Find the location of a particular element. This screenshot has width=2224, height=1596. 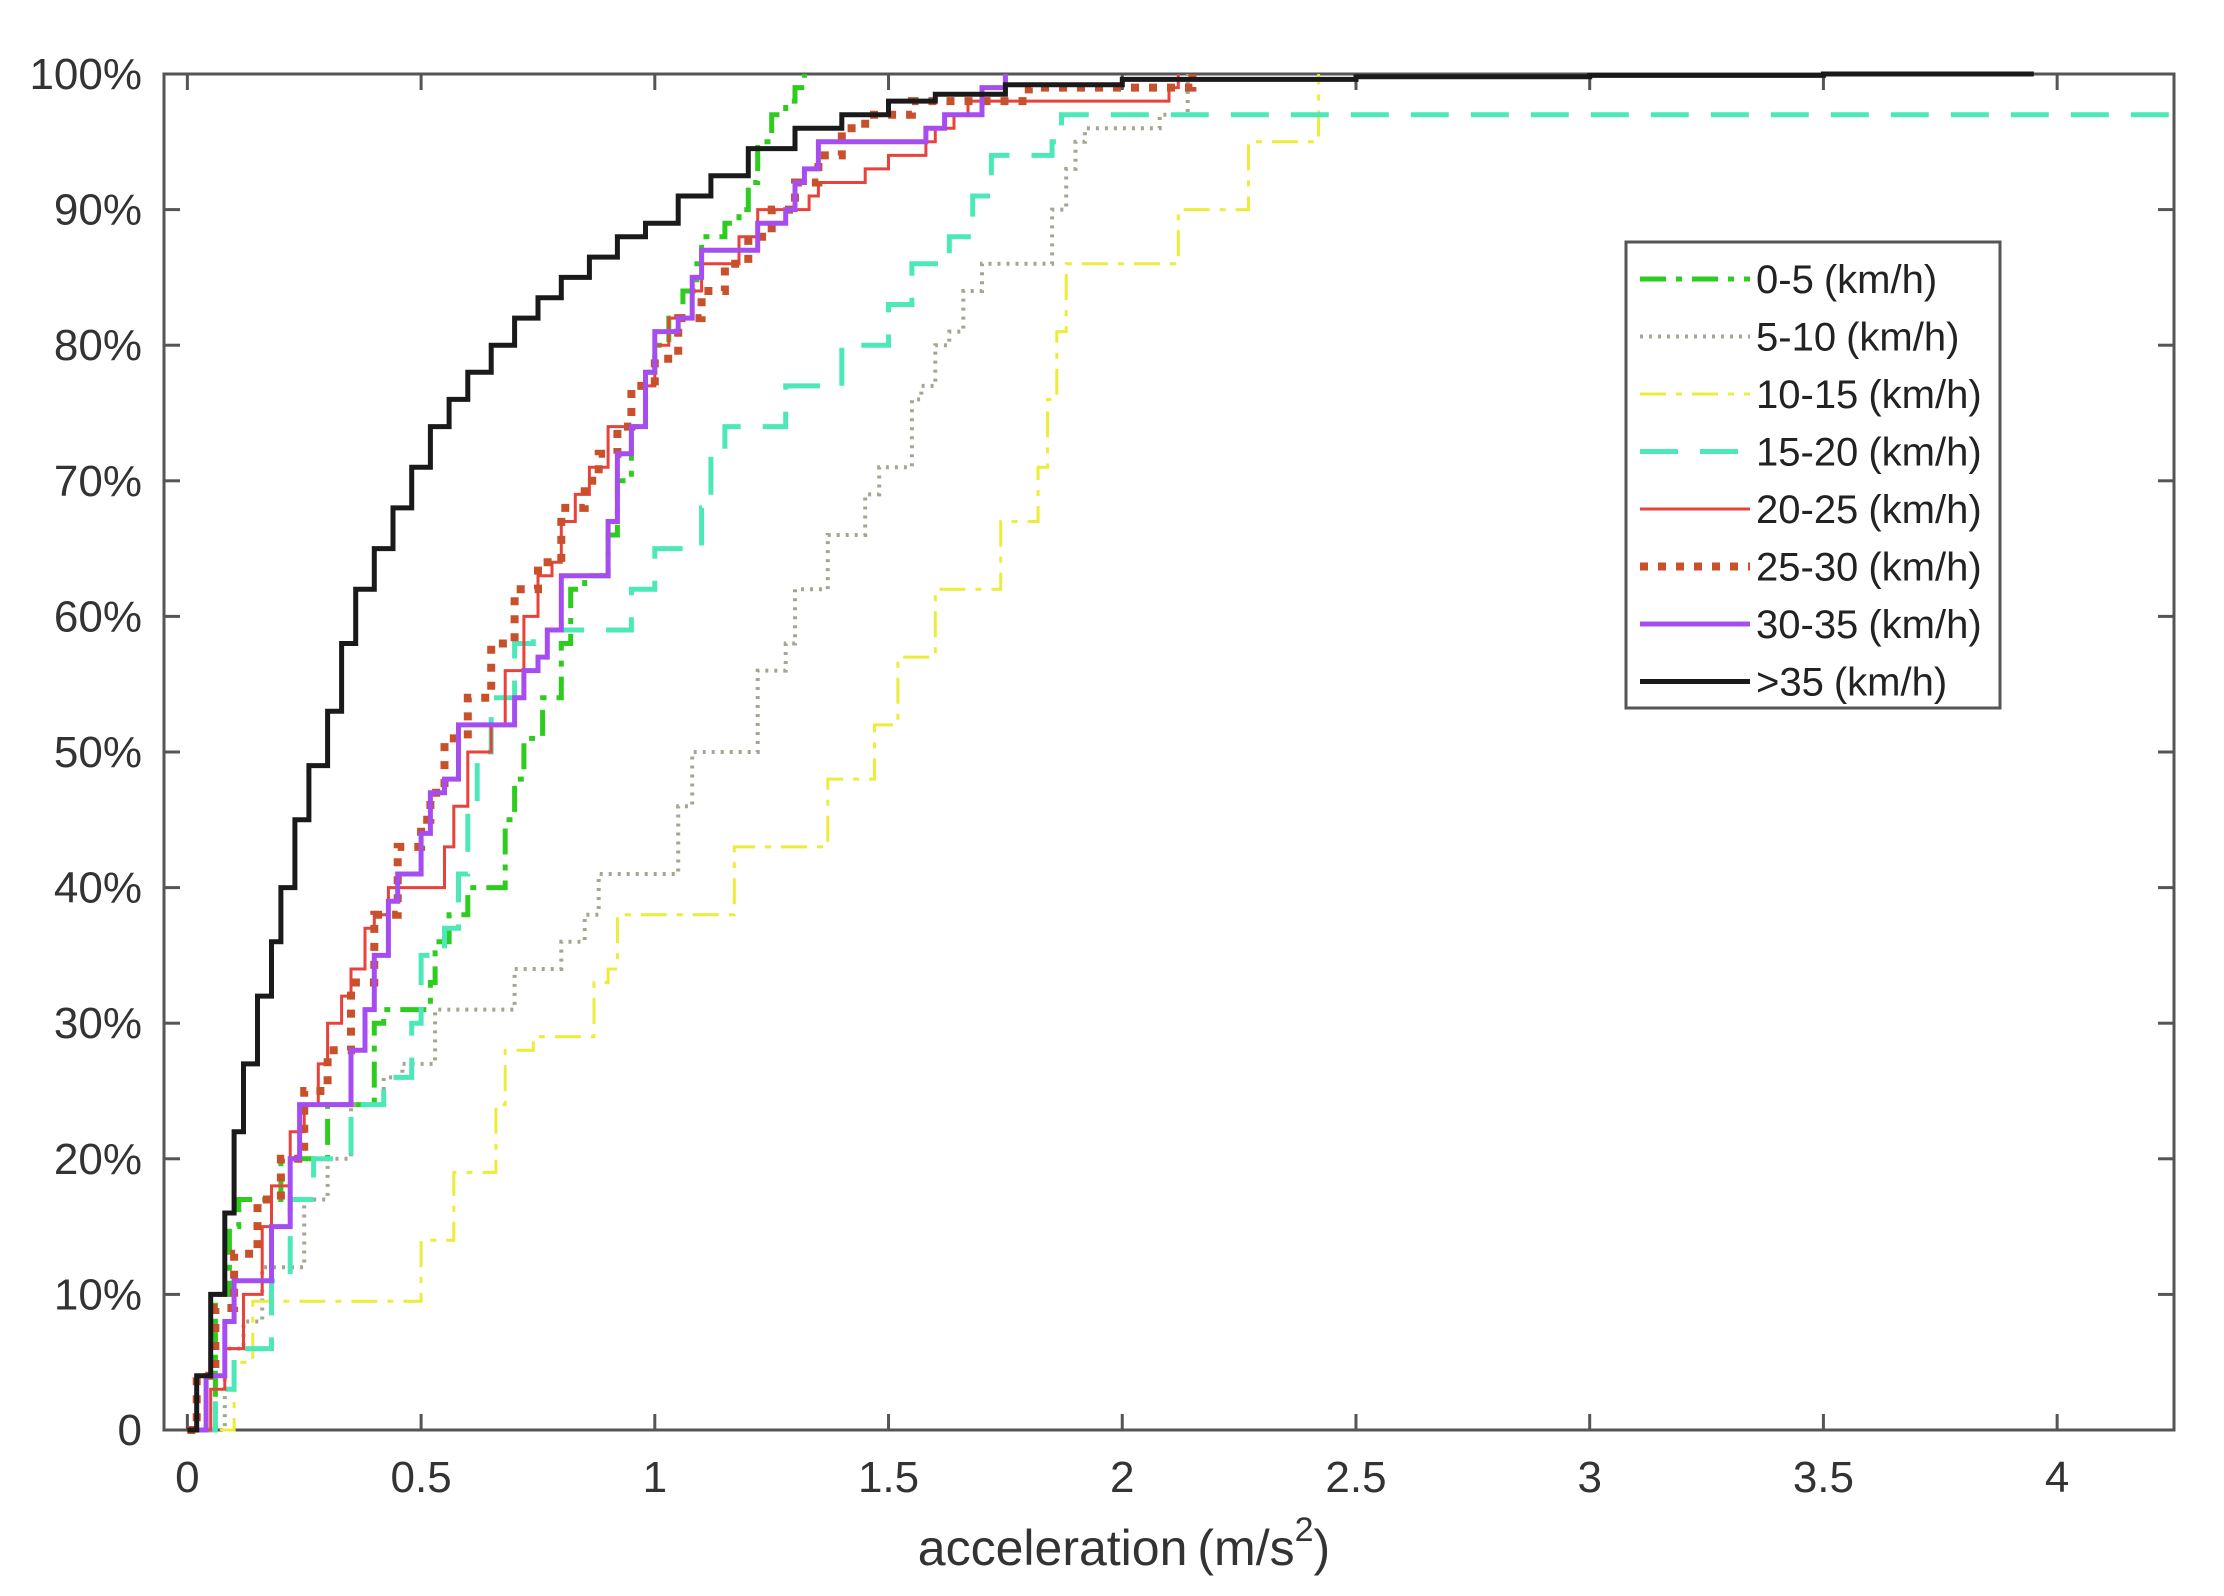

legend-label-4: 20-25 (km/h) is located at coordinates (1869, 510).